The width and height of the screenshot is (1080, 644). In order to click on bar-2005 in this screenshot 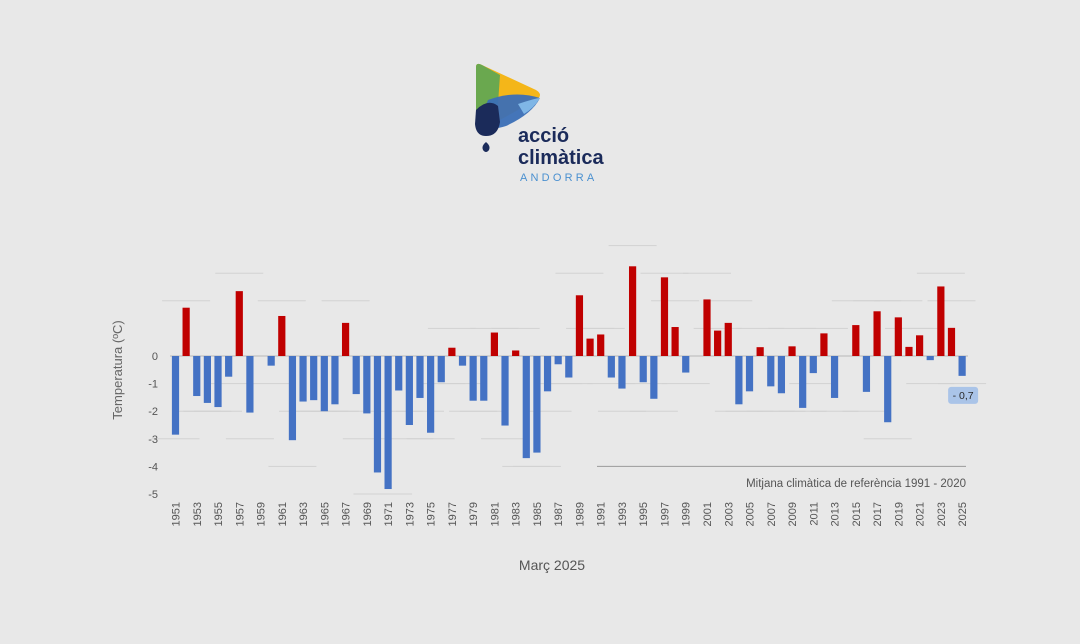, I will do `click(749, 374)`.